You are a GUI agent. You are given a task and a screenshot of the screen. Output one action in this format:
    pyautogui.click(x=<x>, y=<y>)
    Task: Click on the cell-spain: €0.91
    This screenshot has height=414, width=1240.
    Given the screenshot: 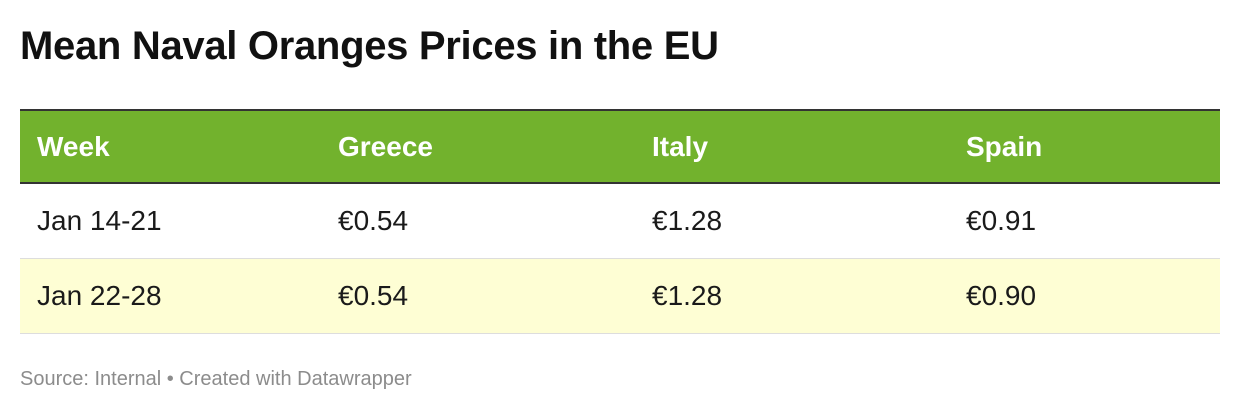 What is the action you would take?
    pyautogui.click(x=1001, y=220)
    